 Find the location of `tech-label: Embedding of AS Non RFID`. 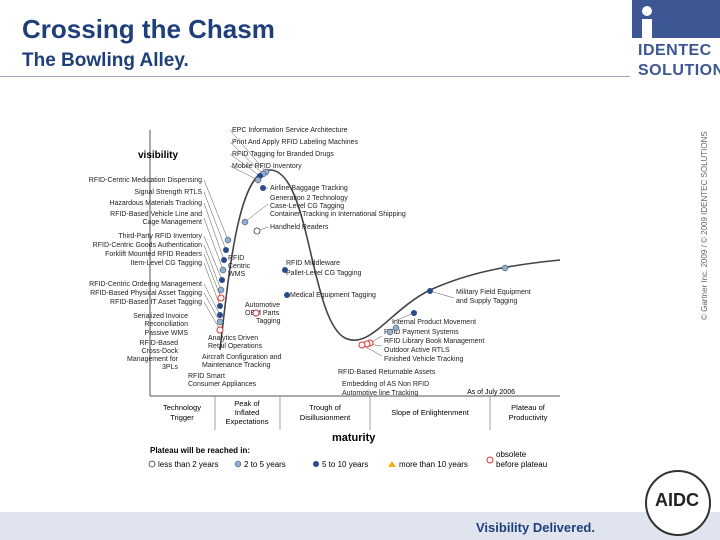

tech-label: Embedding of AS Non RFID is located at coordinates (385, 384).